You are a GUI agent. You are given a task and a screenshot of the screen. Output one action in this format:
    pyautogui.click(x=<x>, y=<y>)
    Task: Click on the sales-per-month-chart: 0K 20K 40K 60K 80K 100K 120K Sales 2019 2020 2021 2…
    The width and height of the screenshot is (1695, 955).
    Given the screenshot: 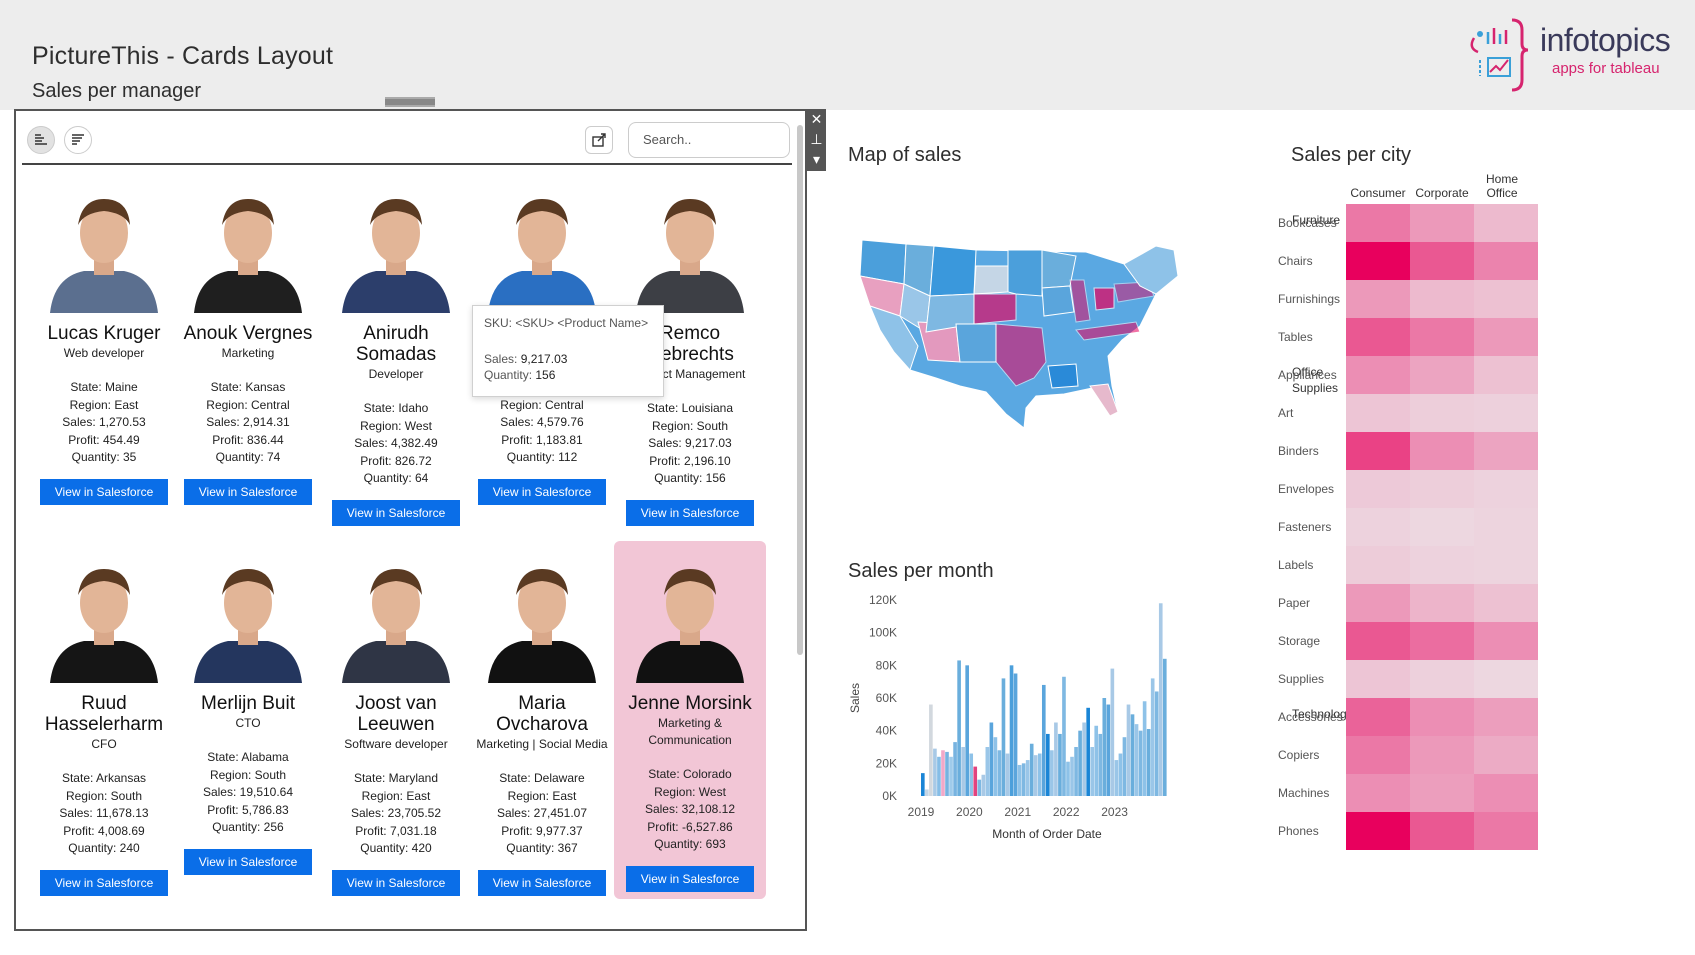 What is the action you would take?
    pyautogui.click(x=1017, y=745)
    